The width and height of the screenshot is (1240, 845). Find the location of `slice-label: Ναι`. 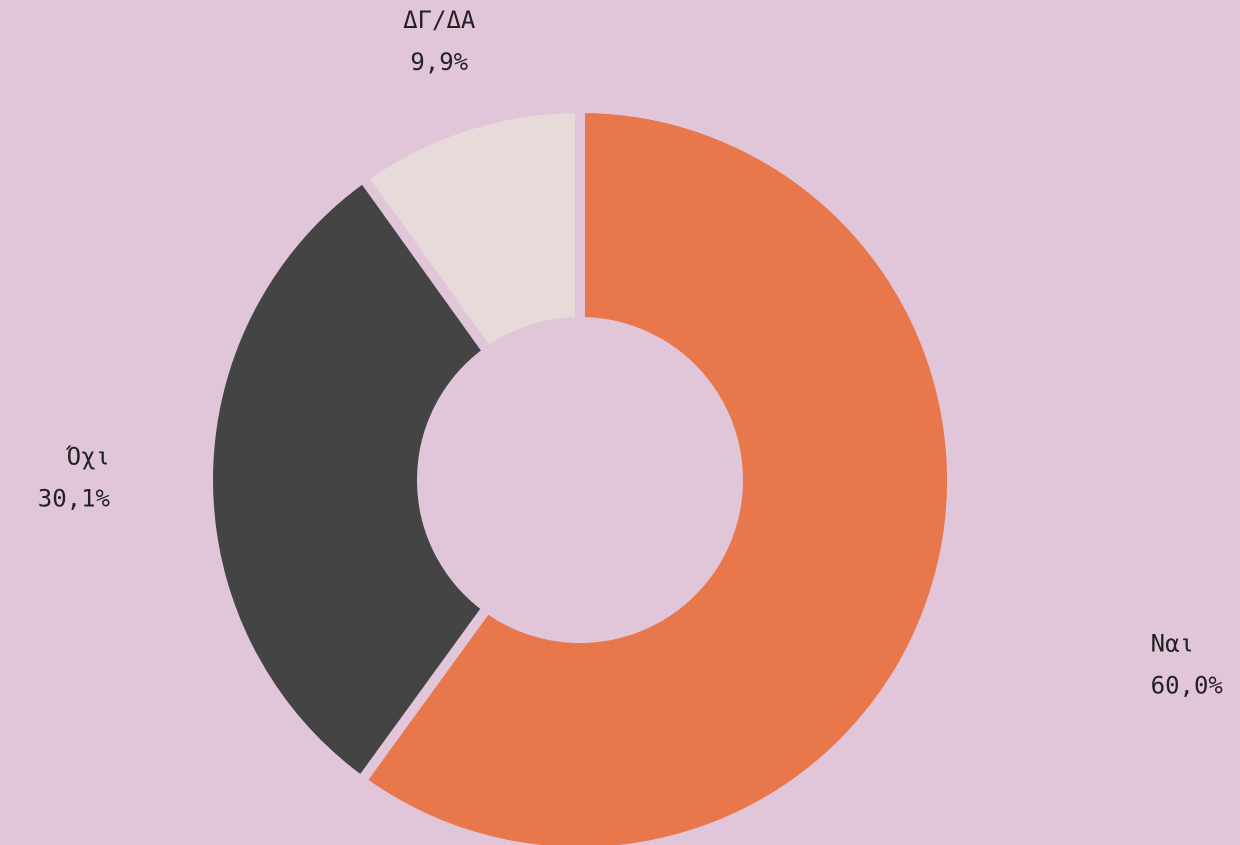

slice-label: Ναι is located at coordinates (1172, 643).